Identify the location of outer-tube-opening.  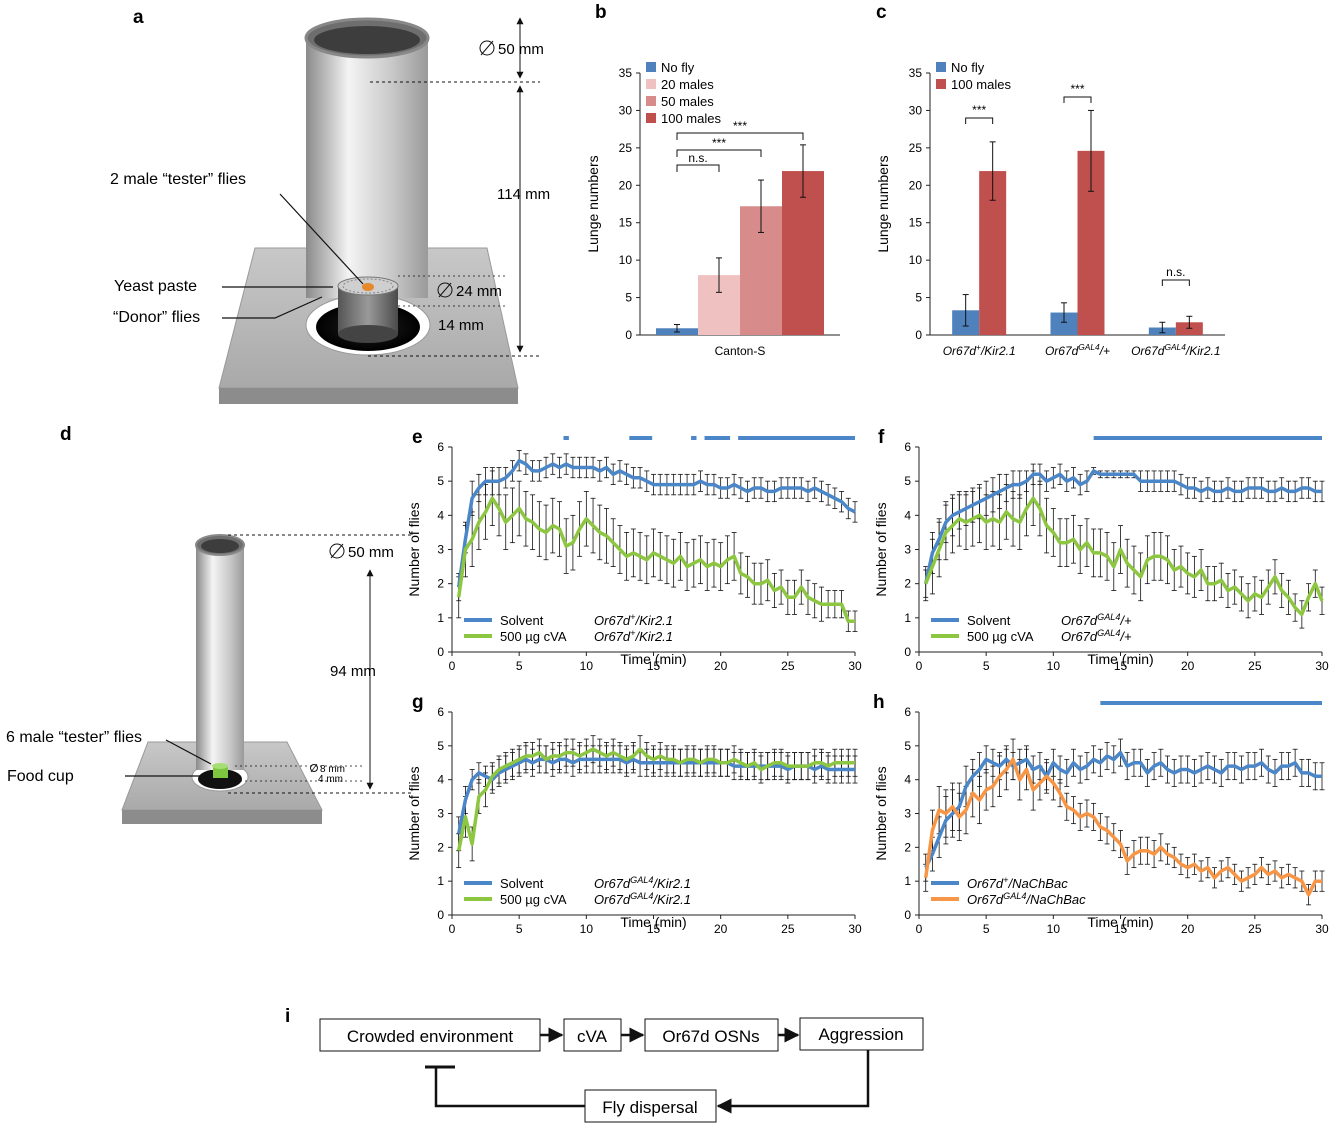
(367, 40).